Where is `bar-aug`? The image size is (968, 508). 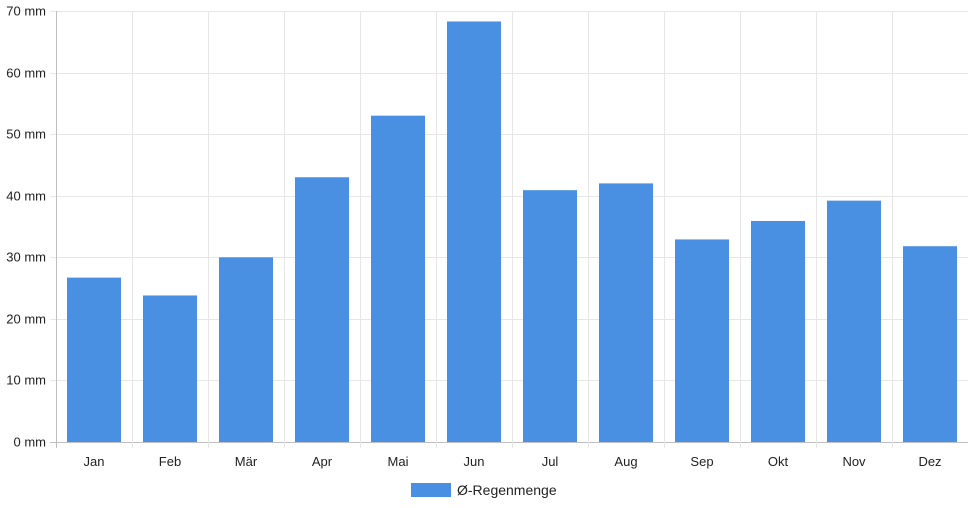
bar-aug is located at coordinates (626, 312).